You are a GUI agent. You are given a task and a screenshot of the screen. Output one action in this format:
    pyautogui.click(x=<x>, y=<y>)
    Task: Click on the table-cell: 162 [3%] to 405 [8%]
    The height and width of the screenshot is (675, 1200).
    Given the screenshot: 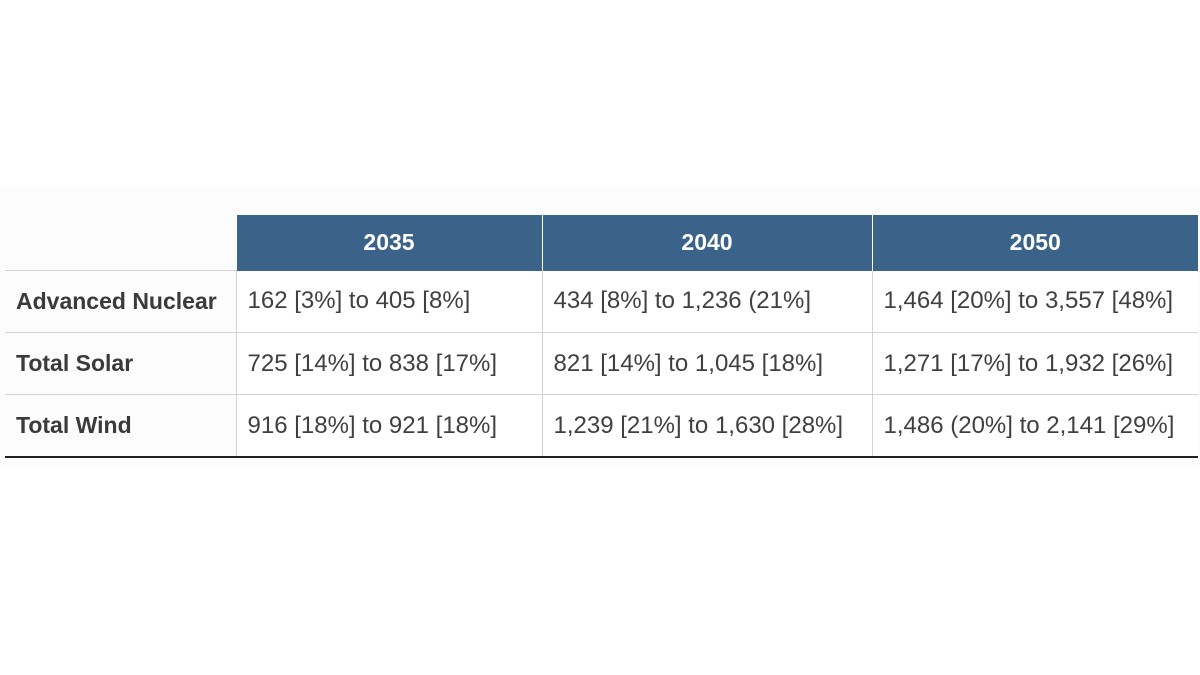 What is the action you would take?
    pyautogui.click(x=388, y=301)
    